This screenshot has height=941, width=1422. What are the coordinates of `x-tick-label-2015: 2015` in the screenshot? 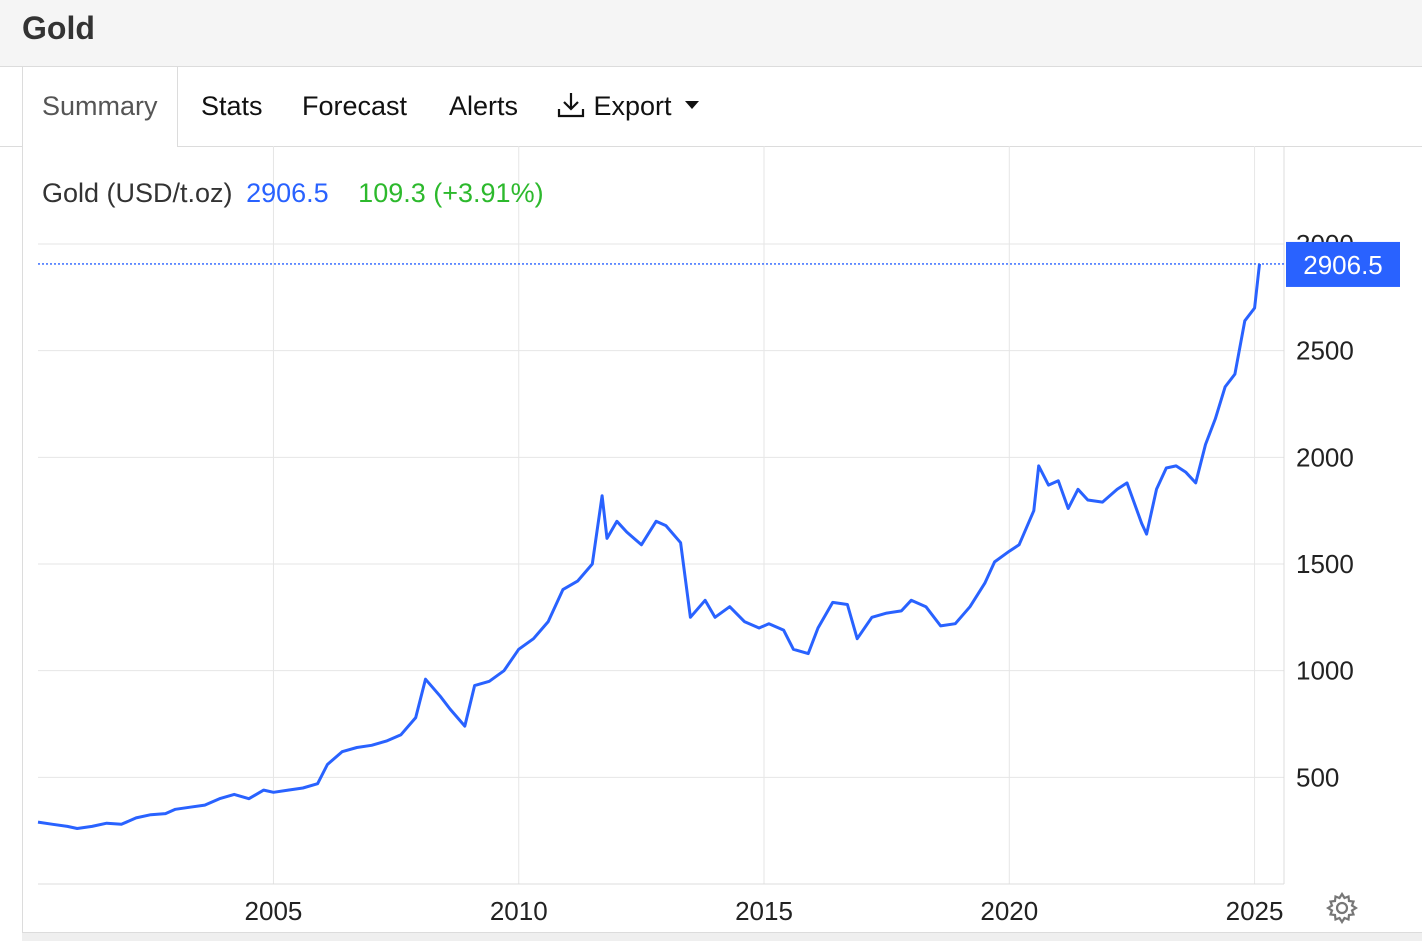 It's located at (764, 911).